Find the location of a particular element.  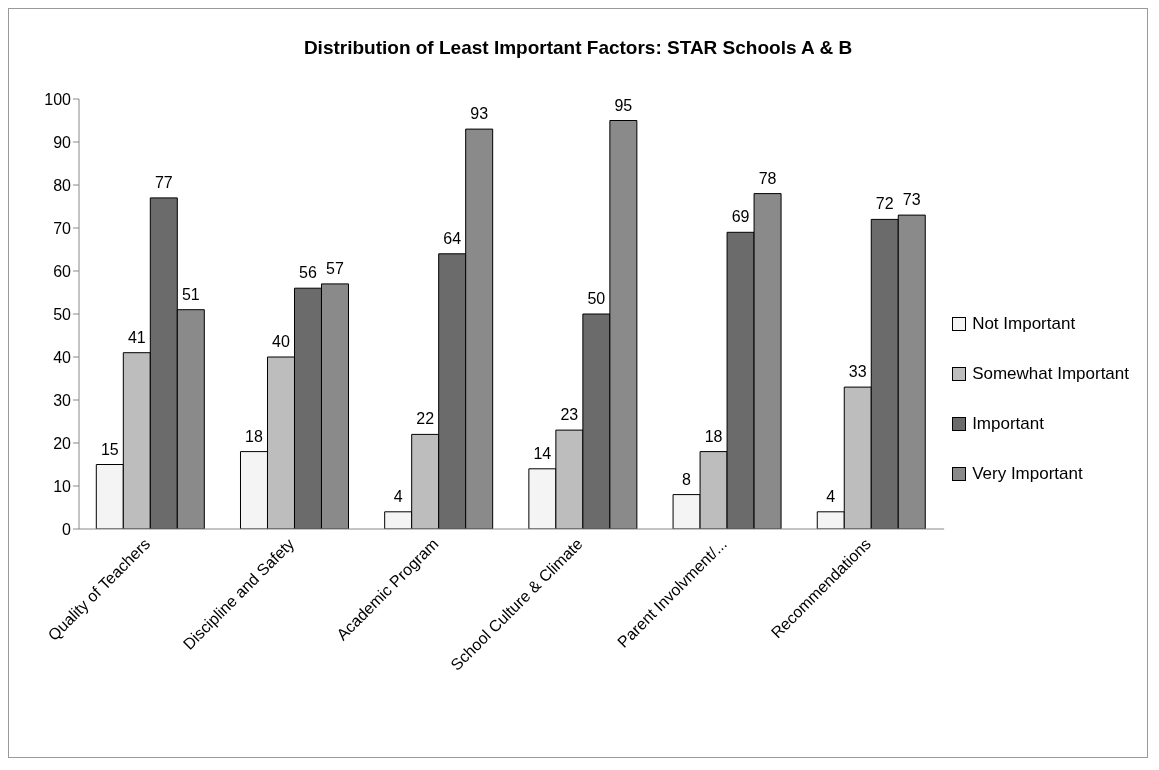

y-tick-label: 80 is located at coordinates (62, 185).